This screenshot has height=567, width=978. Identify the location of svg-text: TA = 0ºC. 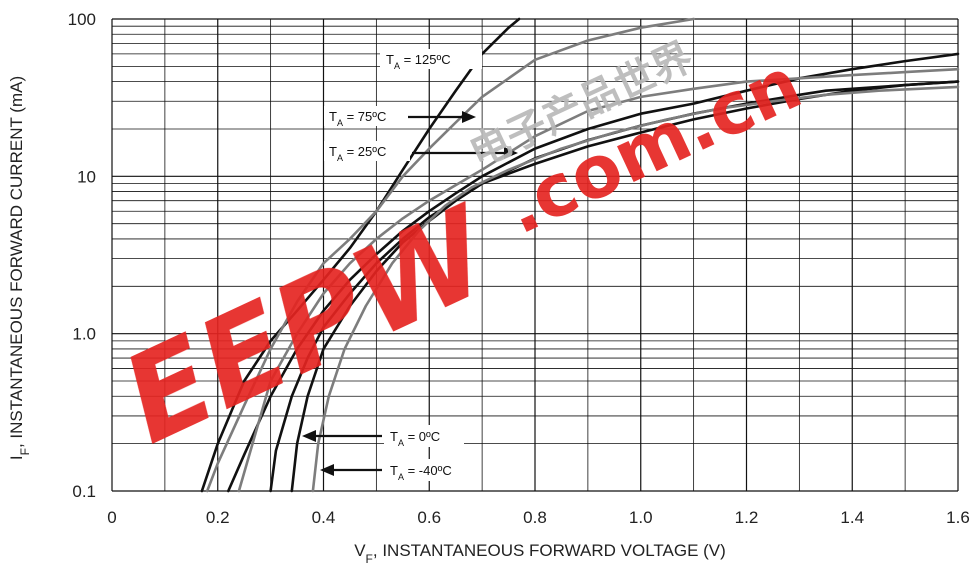
(415, 438).